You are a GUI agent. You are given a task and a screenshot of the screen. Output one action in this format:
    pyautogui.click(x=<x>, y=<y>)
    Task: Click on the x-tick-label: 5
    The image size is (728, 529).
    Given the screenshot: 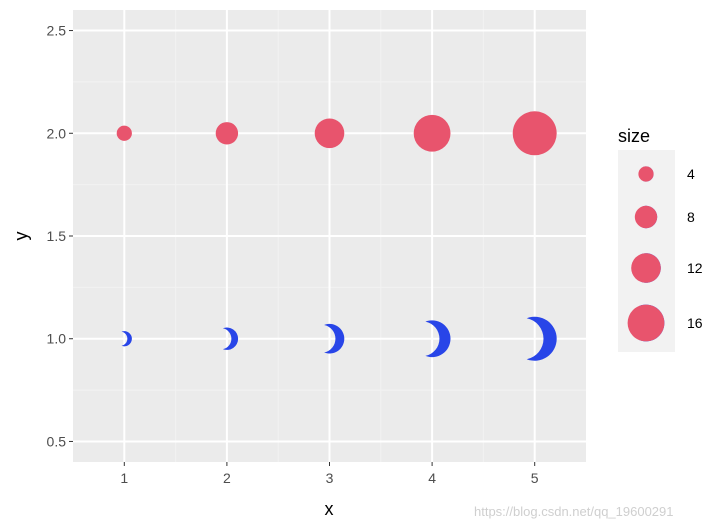 What is the action you would take?
    pyautogui.click(x=535, y=478)
    